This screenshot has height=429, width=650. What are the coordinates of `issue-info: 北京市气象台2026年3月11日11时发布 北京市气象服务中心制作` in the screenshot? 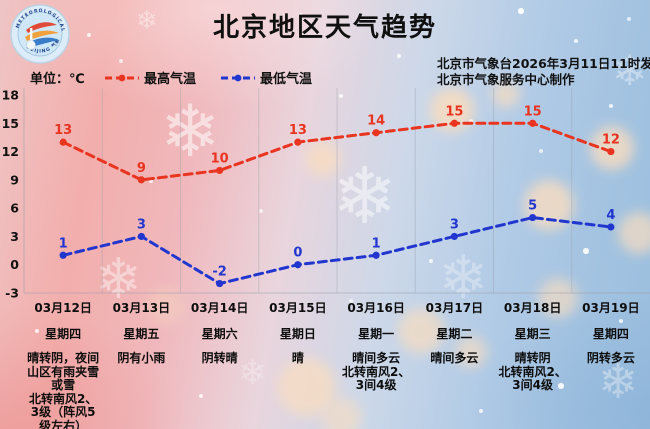 It's located at (543, 72).